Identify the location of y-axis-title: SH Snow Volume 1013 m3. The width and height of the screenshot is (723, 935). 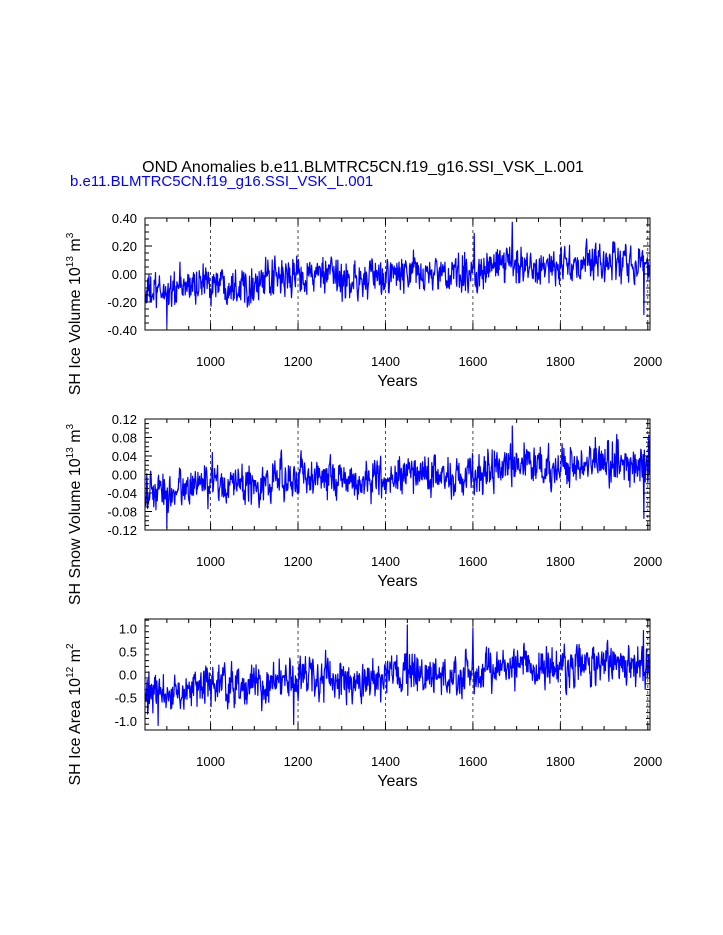
(74, 514).